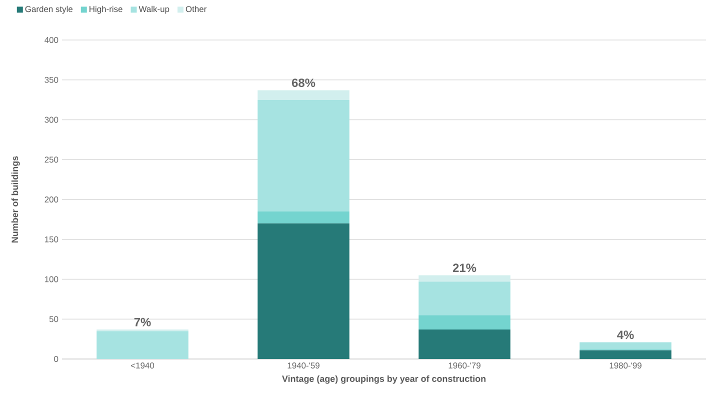 The height and width of the screenshot is (407, 712). Describe the element at coordinates (53, 319) in the screenshot. I see `y-tick-label: 50` at that location.